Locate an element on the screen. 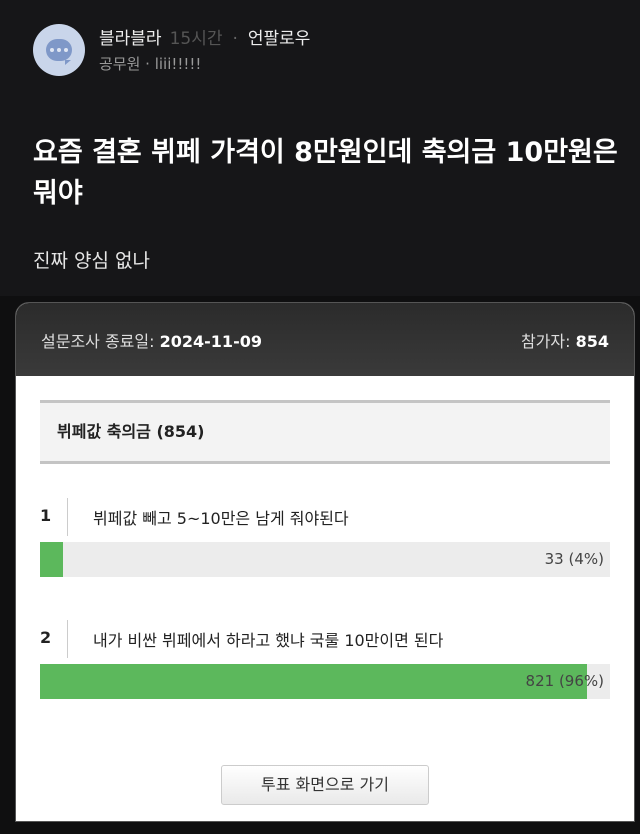 The width and height of the screenshot is (640, 834). avatar is located at coordinates (59, 50).